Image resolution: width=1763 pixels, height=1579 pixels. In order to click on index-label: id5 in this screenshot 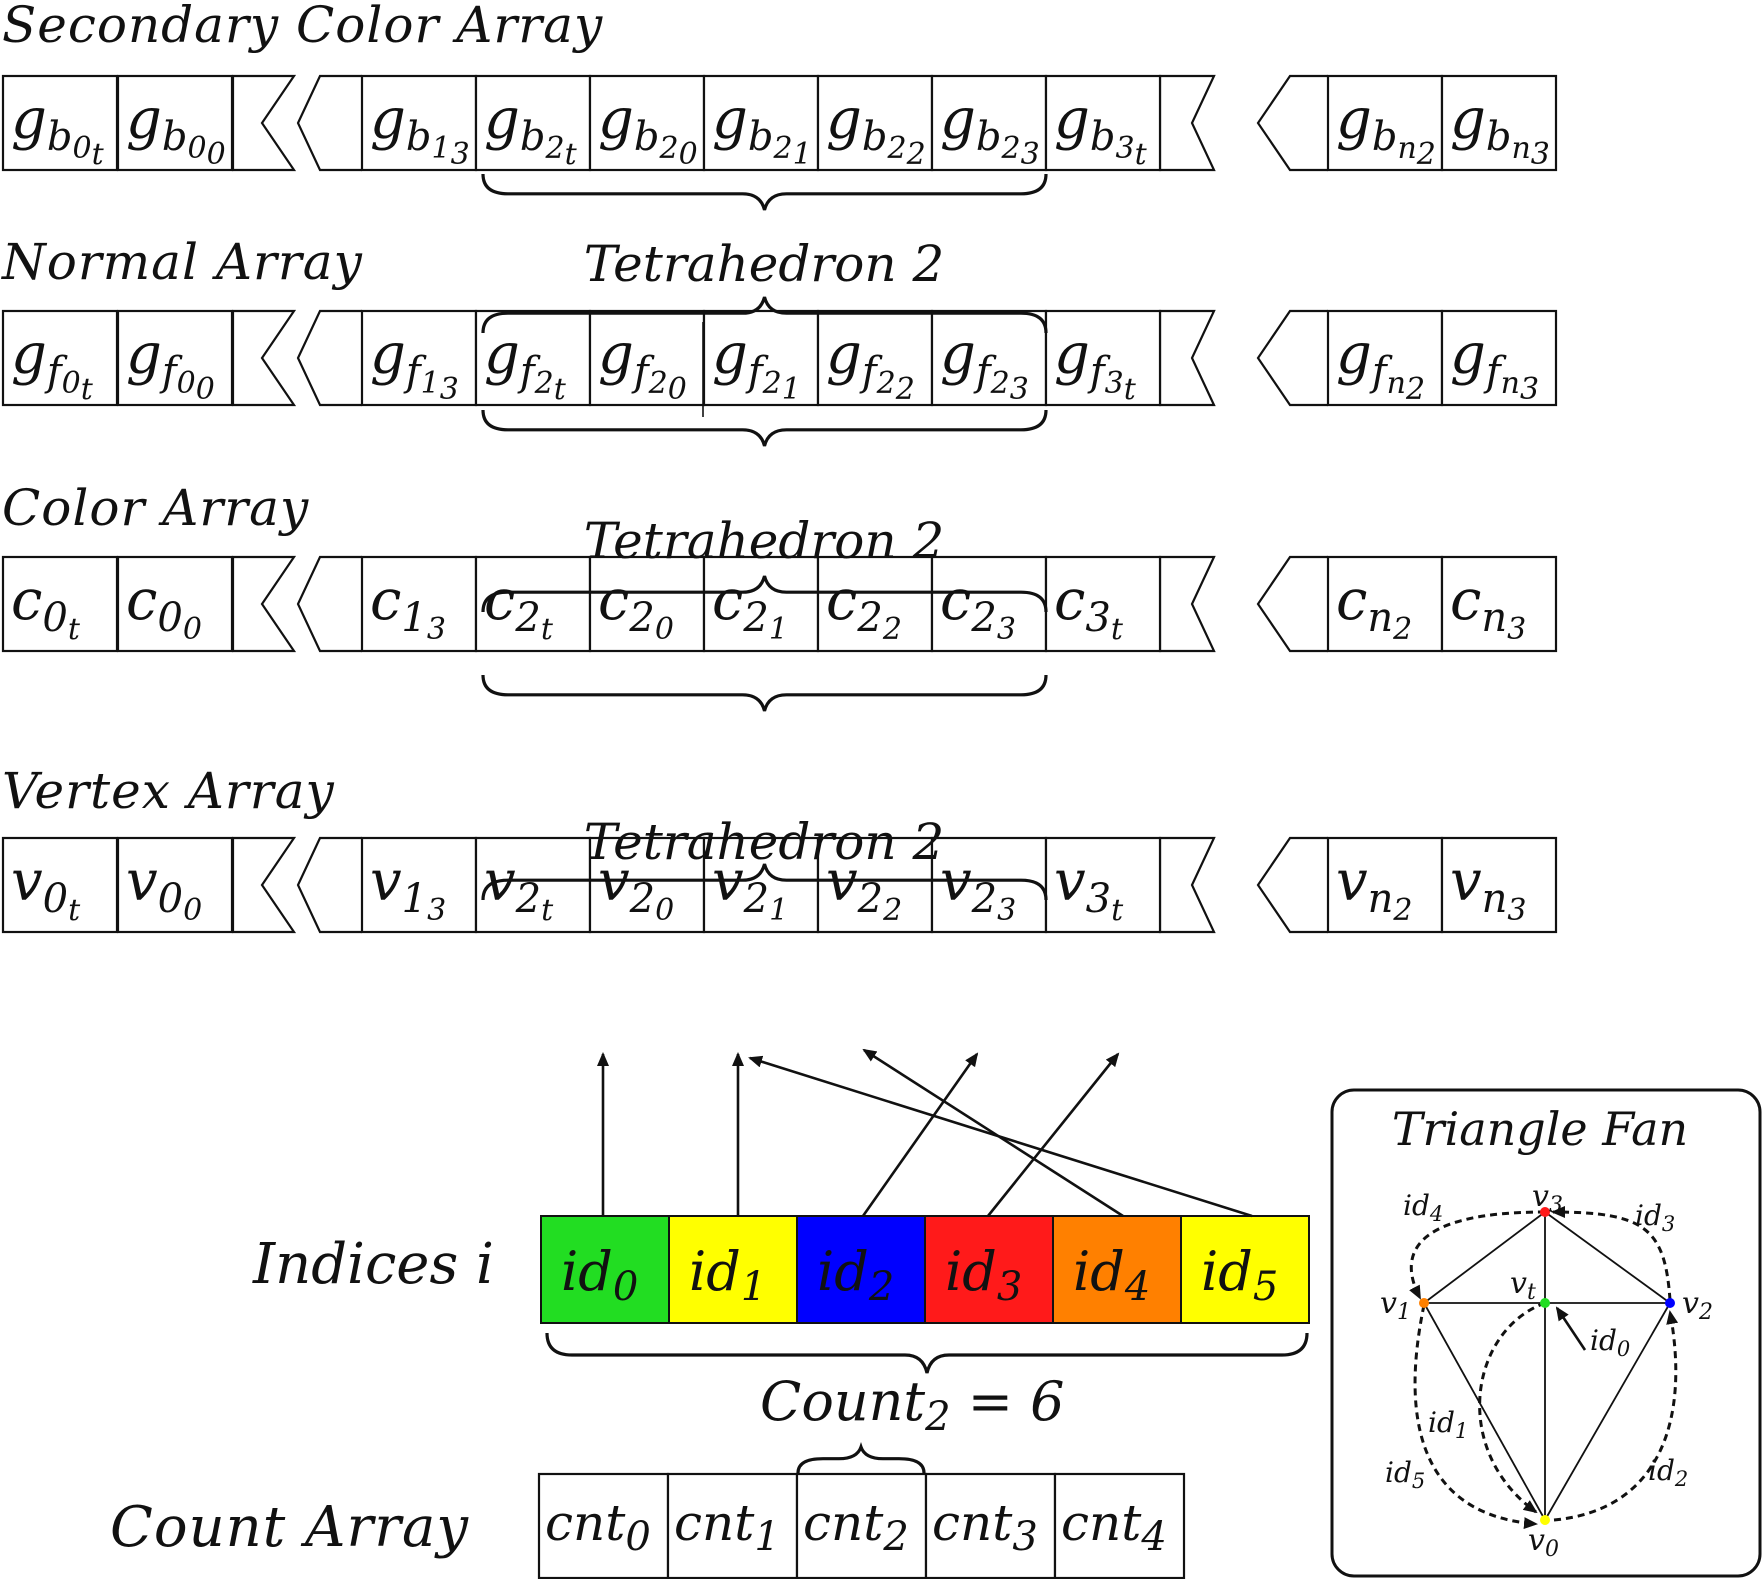, I will do `click(1239, 1275)`.